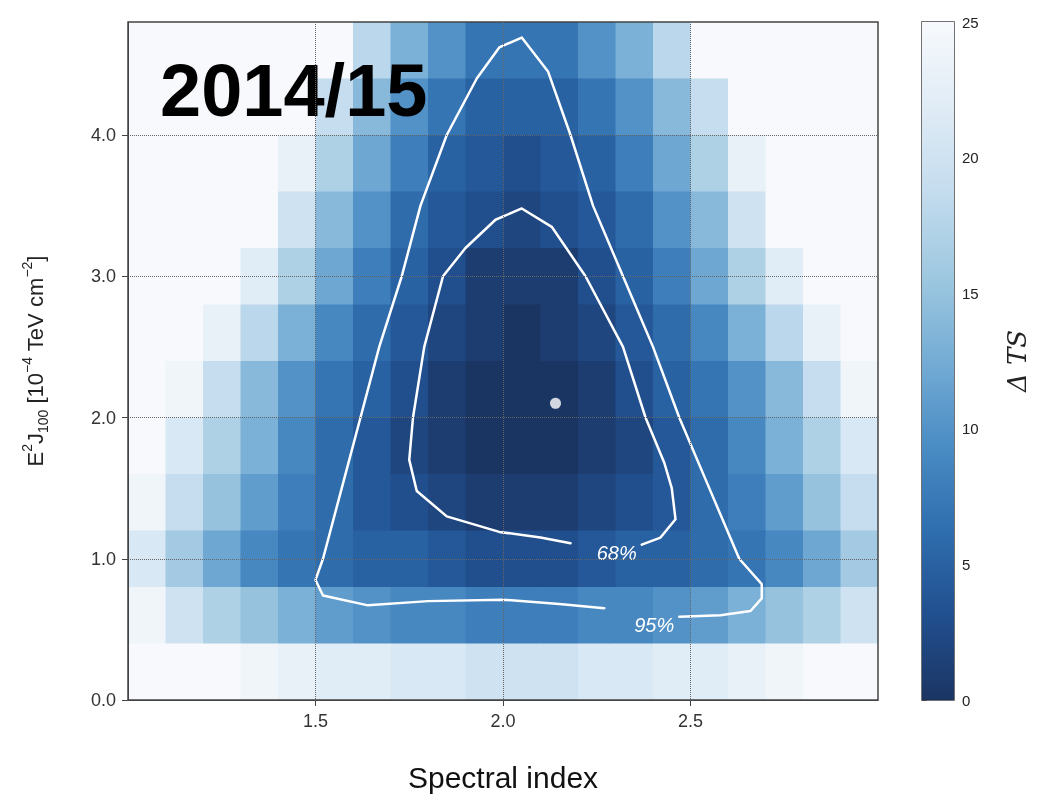  I want to click on color-bar-label: 20, so click(970, 158).